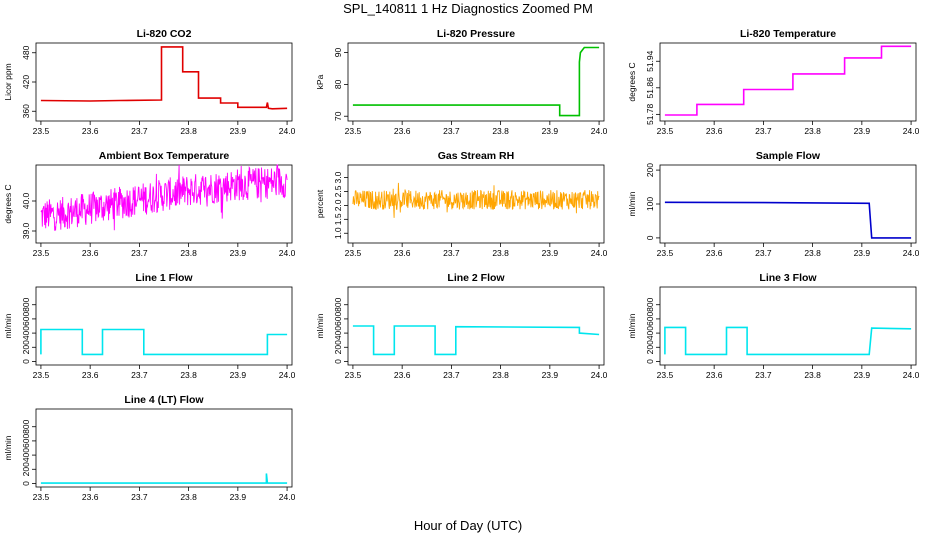  Describe the element at coordinates (468, 8) in the screenshot. I see `figure-title: SPL_140811 1 Hz Diagnostics Zoomed PM` at that location.